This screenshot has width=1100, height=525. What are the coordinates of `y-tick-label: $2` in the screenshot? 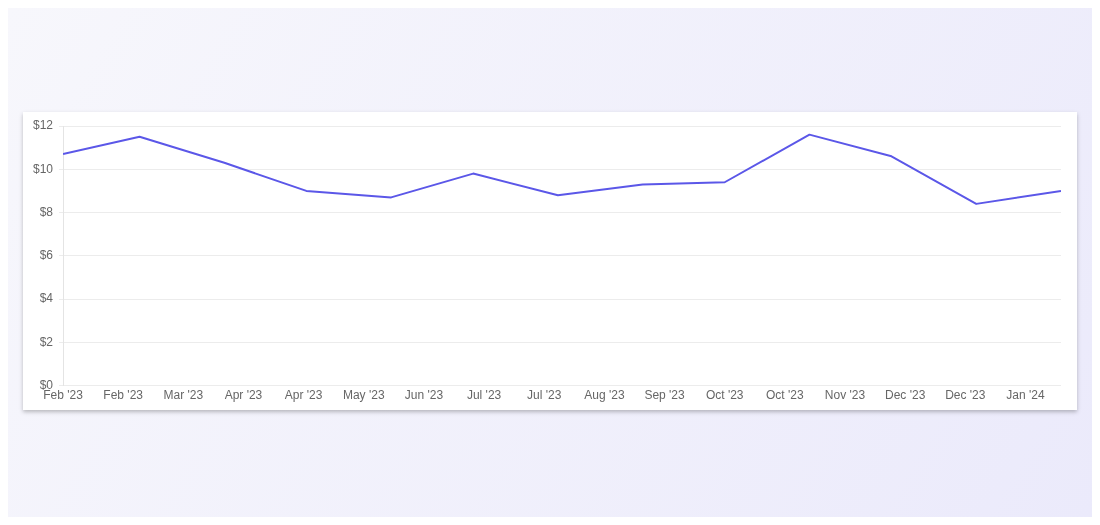 It's located at (46, 341).